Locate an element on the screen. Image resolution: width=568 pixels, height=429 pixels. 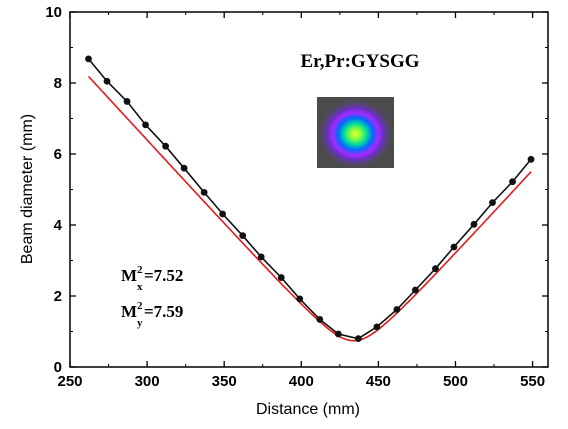
x-tick-label: 300 is located at coordinates (147, 381).